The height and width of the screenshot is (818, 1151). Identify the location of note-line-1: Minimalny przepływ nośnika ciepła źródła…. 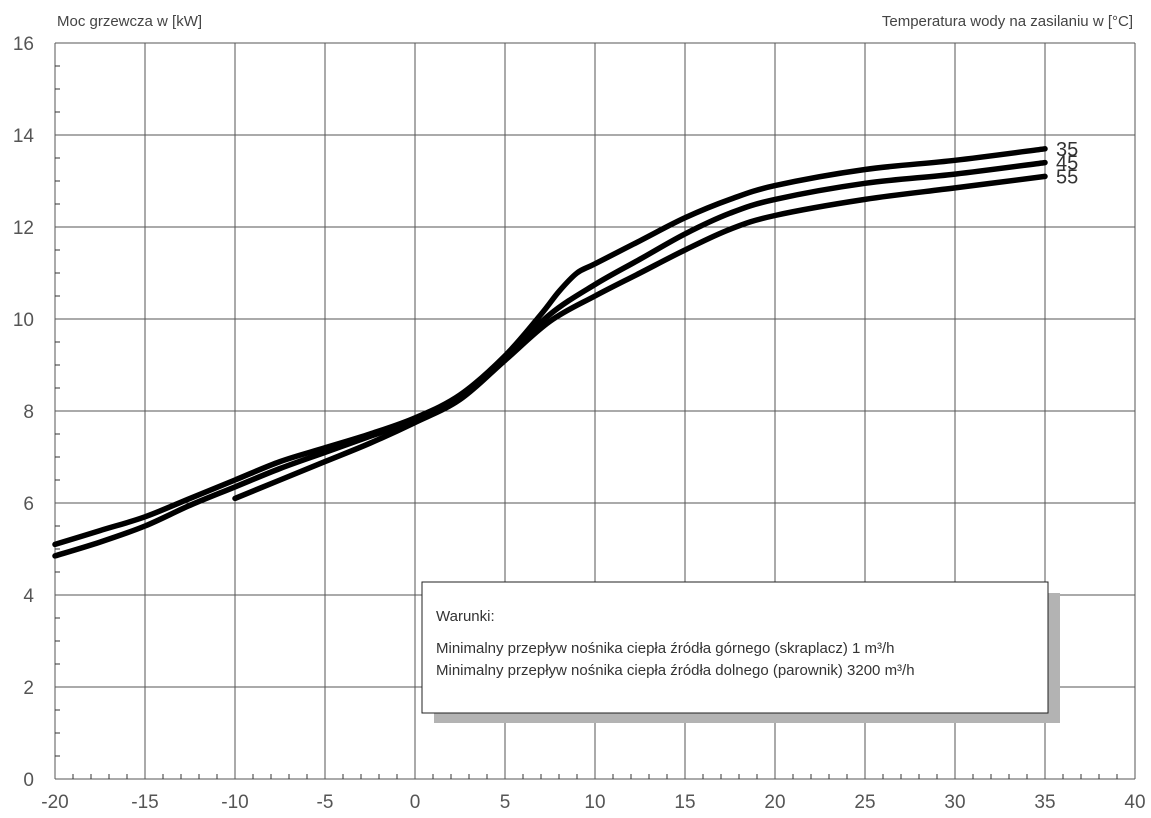
(665, 648).